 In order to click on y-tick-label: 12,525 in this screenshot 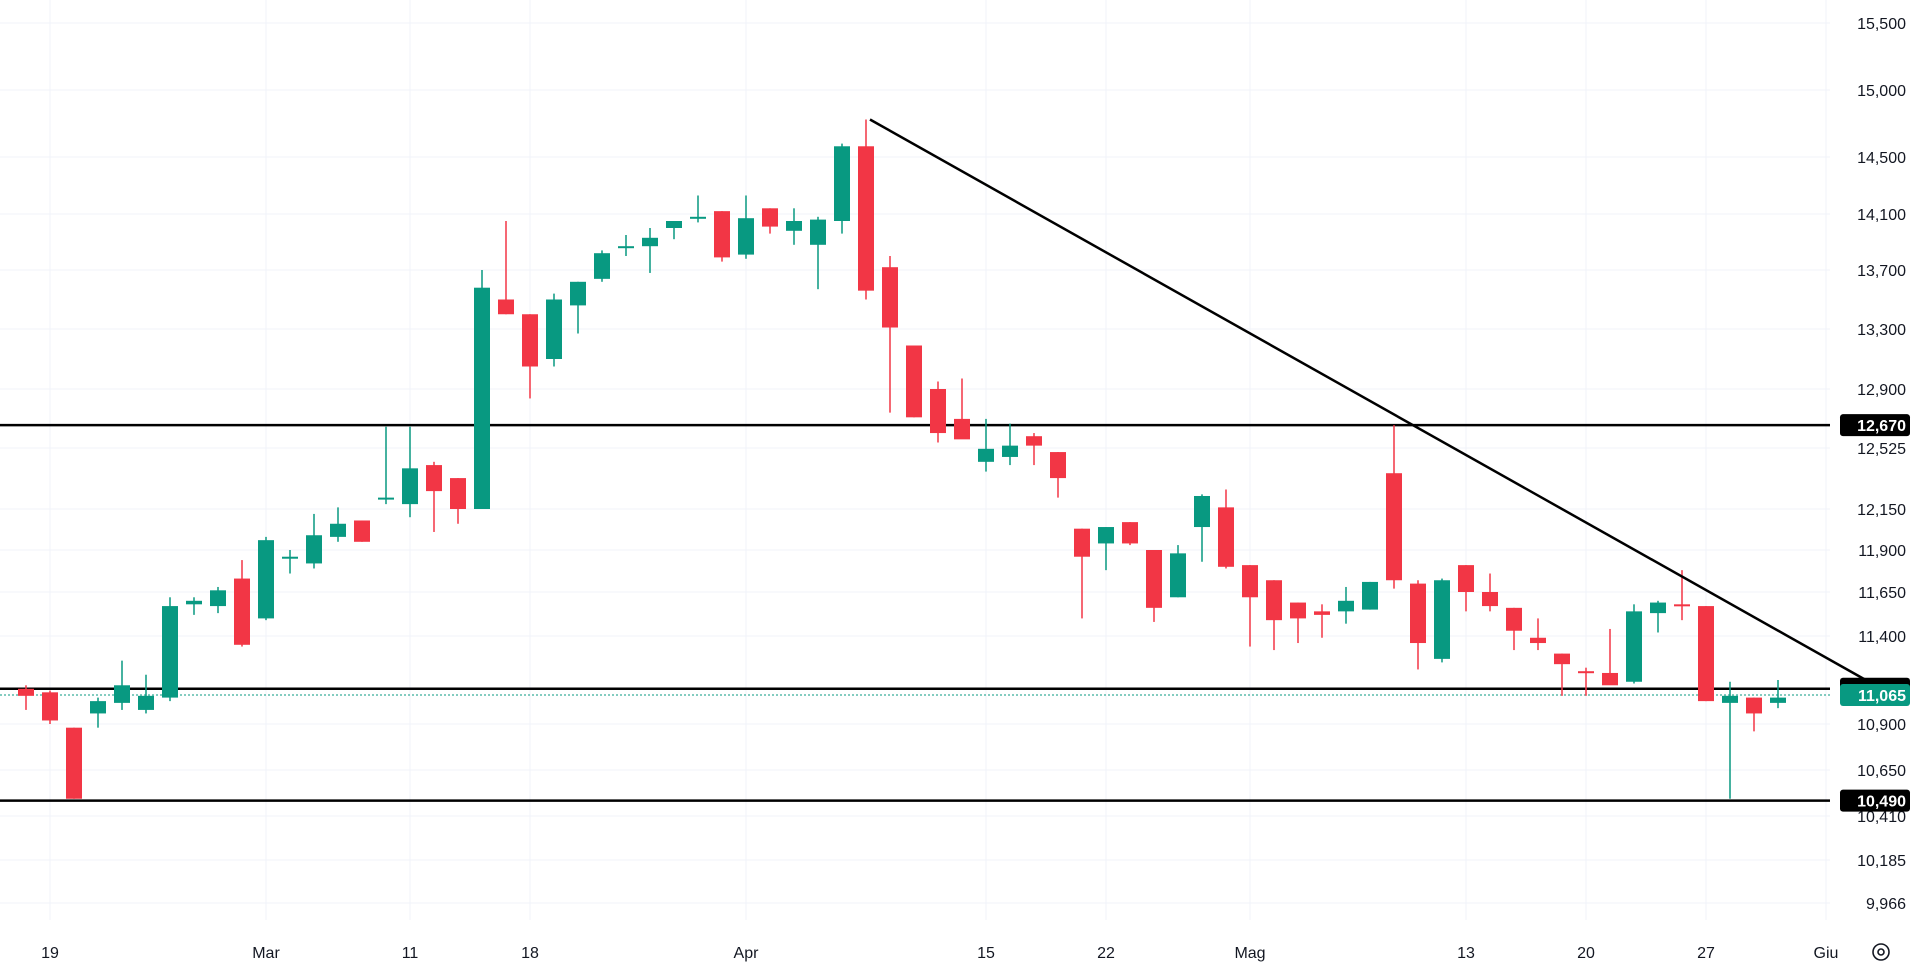, I will do `click(1881, 449)`.